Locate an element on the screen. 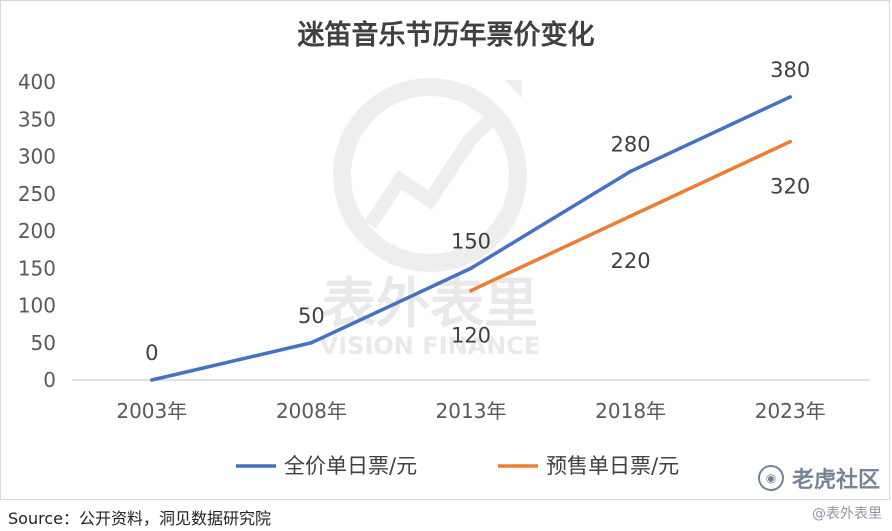 This screenshot has width=892, height=531. watermark-logo: 表外表里 VISION FINANCE is located at coordinates (430, 219).